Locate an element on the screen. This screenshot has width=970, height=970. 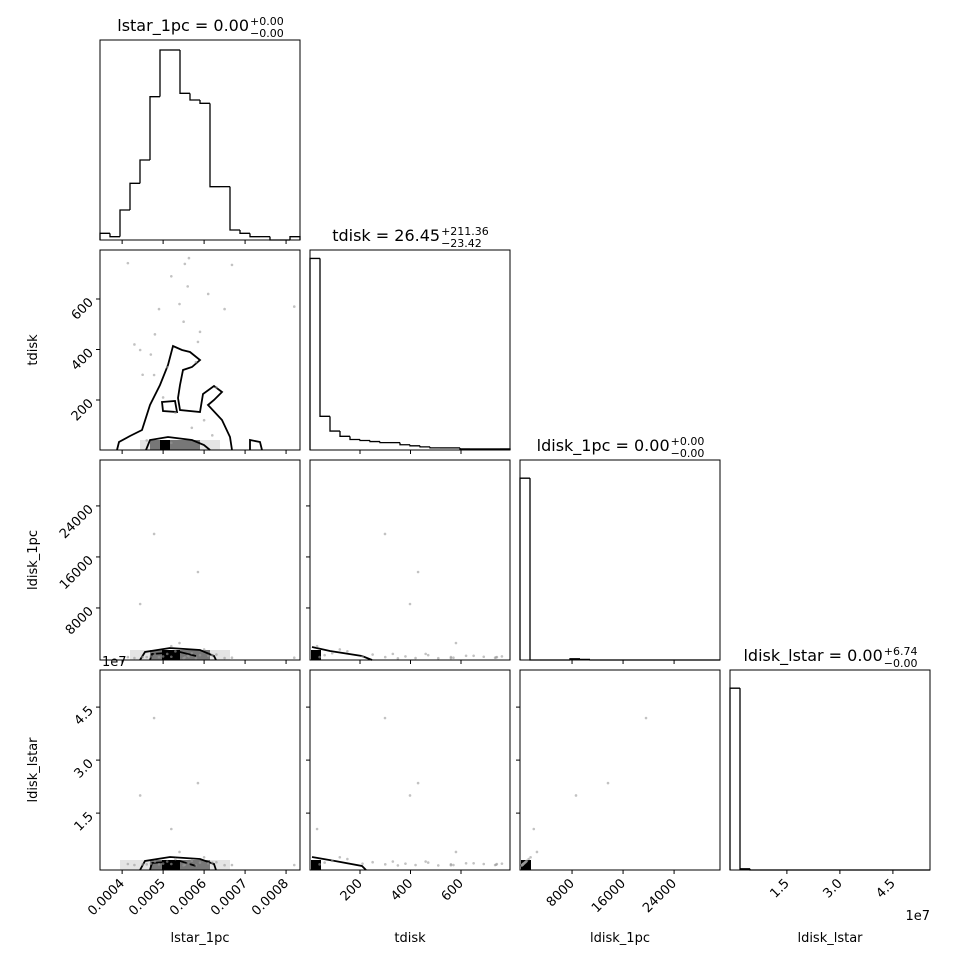
title-plus: +211.36 is located at coordinates (465, 231).